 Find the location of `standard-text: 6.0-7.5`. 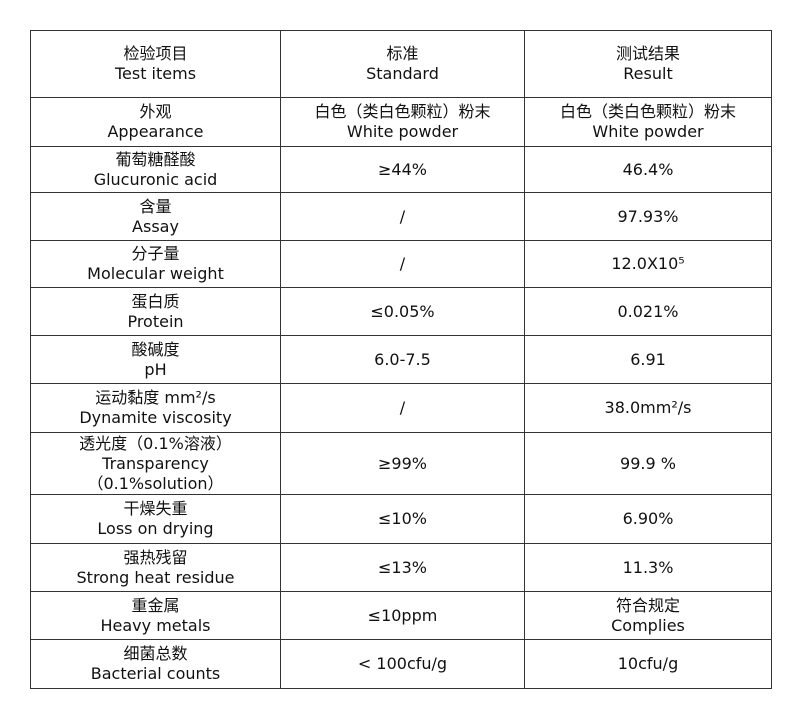

standard-text: 6.0-7.5 is located at coordinates (402, 359).